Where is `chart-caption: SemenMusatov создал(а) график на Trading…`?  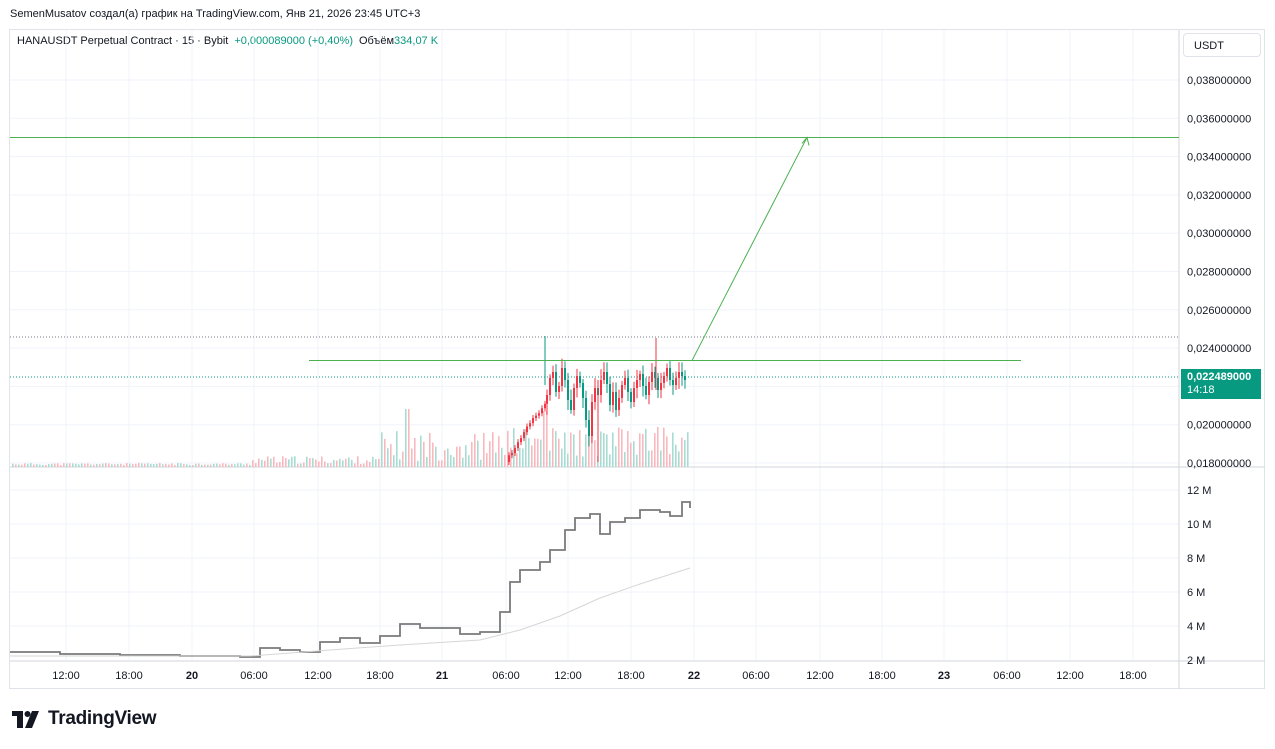
chart-caption: SemenMusatov создал(а) график на Trading… is located at coordinates (215, 14).